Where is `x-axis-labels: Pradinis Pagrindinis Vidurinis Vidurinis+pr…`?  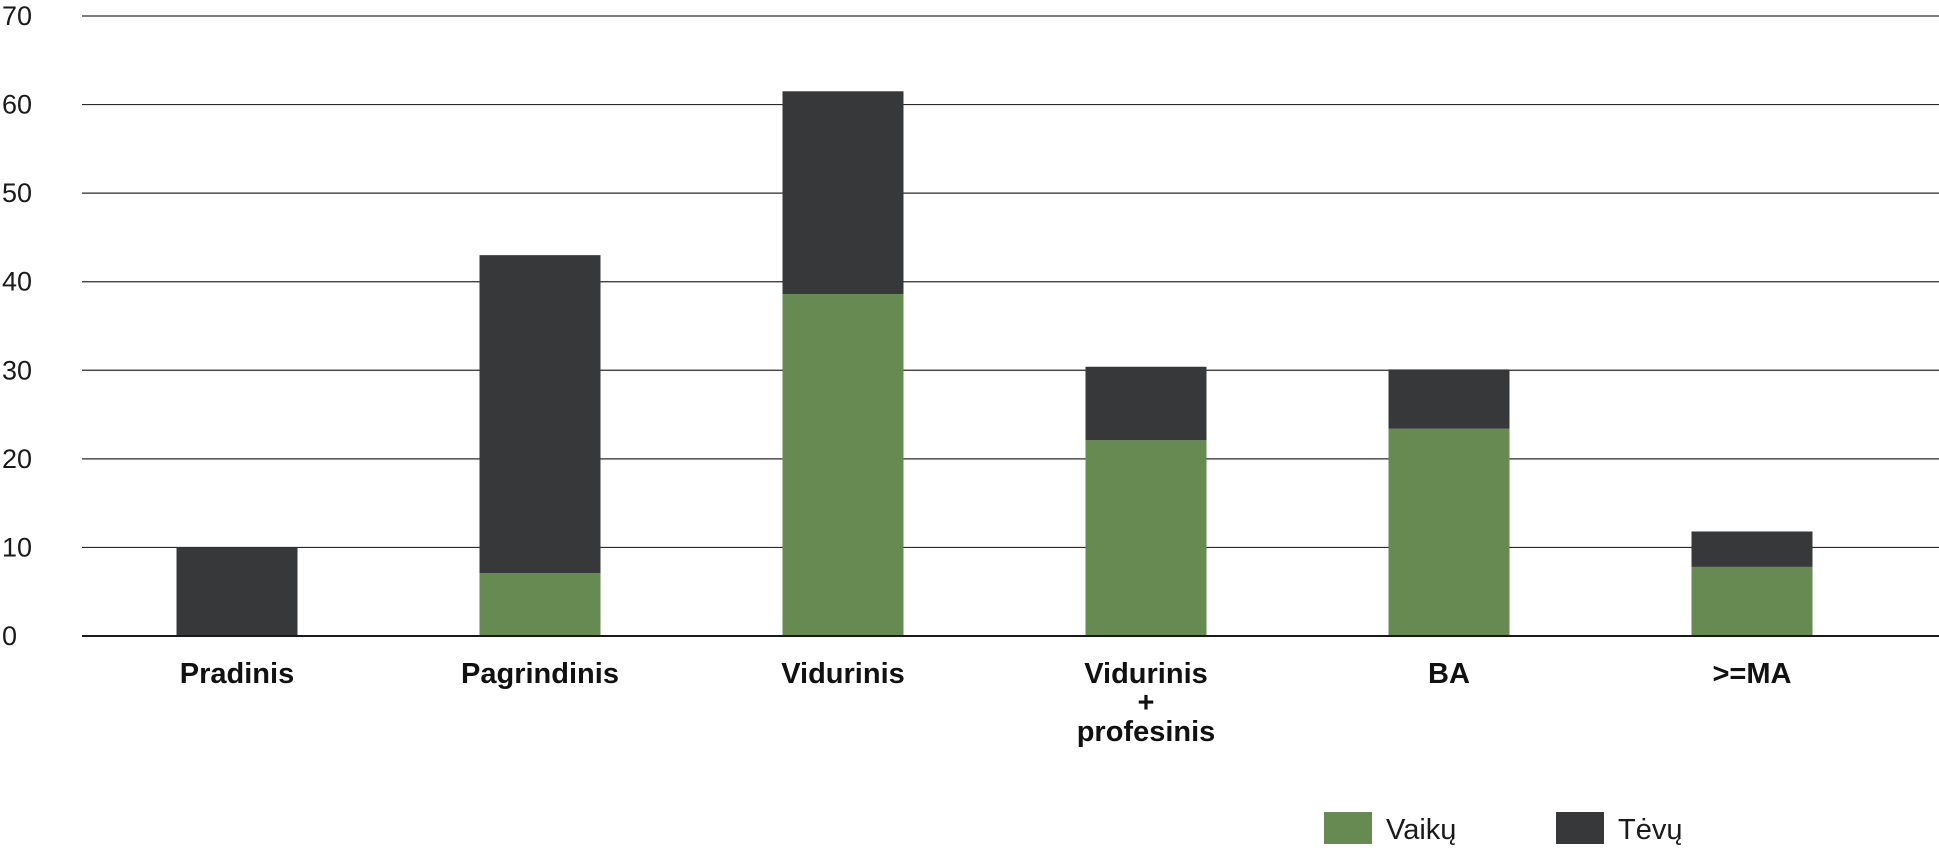
x-axis-labels: Pradinis Pagrindinis Vidurinis Vidurinis+pr… is located at coordinates (986, 703).